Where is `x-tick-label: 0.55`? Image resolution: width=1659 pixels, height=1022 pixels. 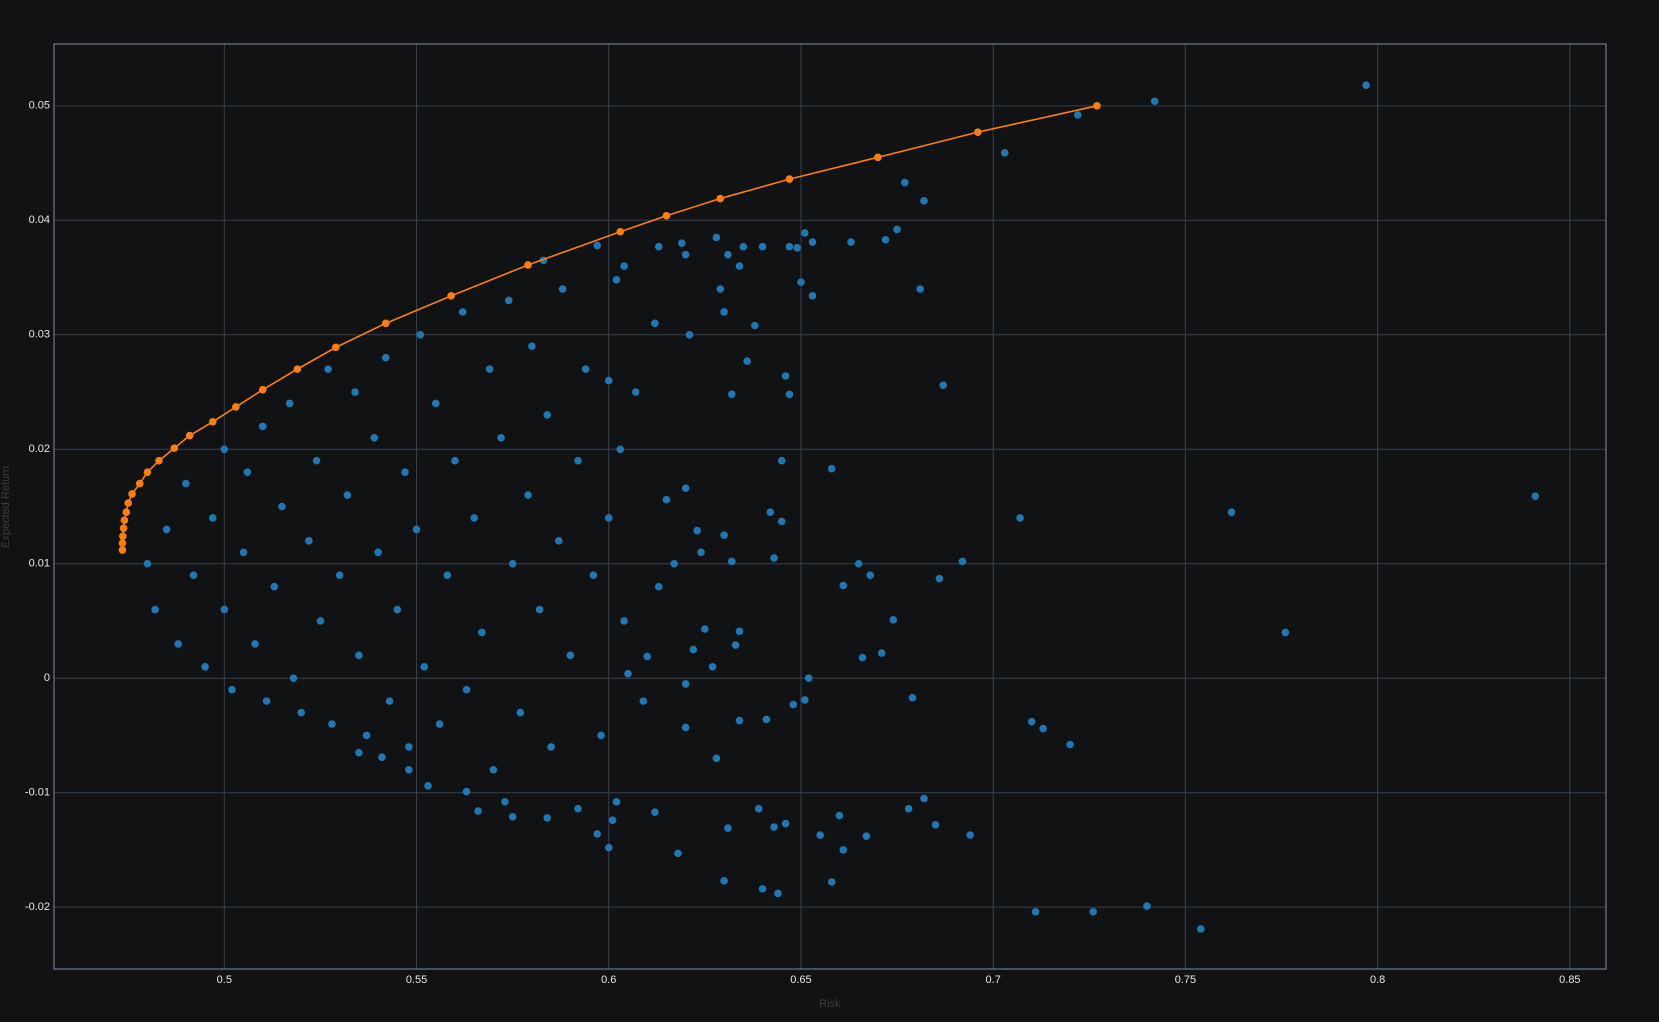 x-tick-label: 0.55 is located at coordinates (416, 980).